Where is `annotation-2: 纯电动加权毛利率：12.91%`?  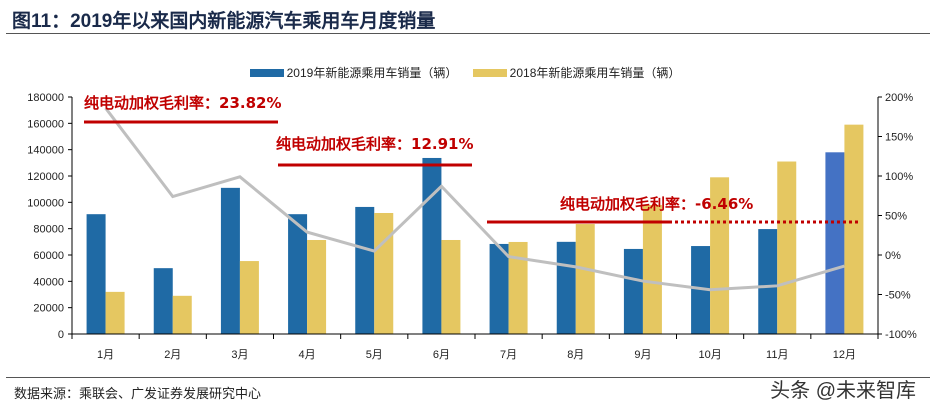 annotation-2: 纯电动加权毛利率：12.91% is located at coordinates (375, 143).